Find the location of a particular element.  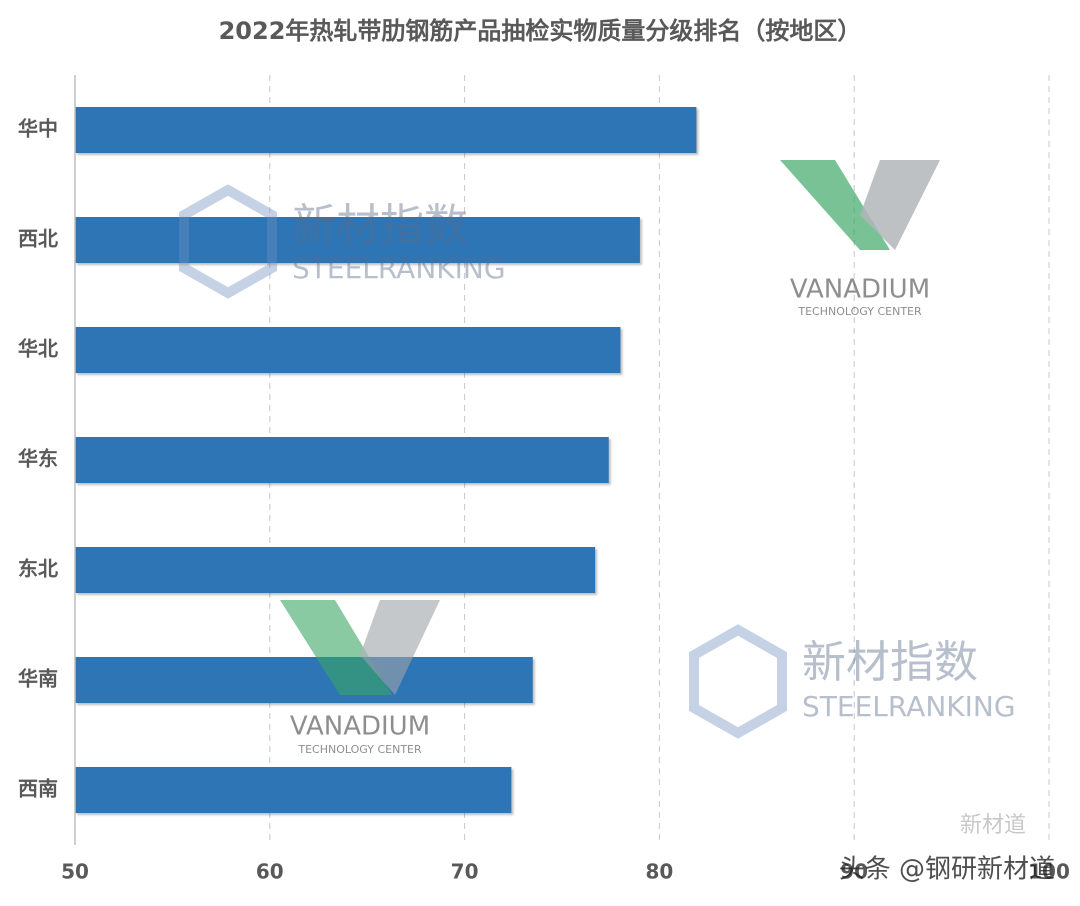

chart-title: 2022年热轧带肋钢筋产品抽检实物质量分级排名（按地区） is located at coordinates (540, 31).